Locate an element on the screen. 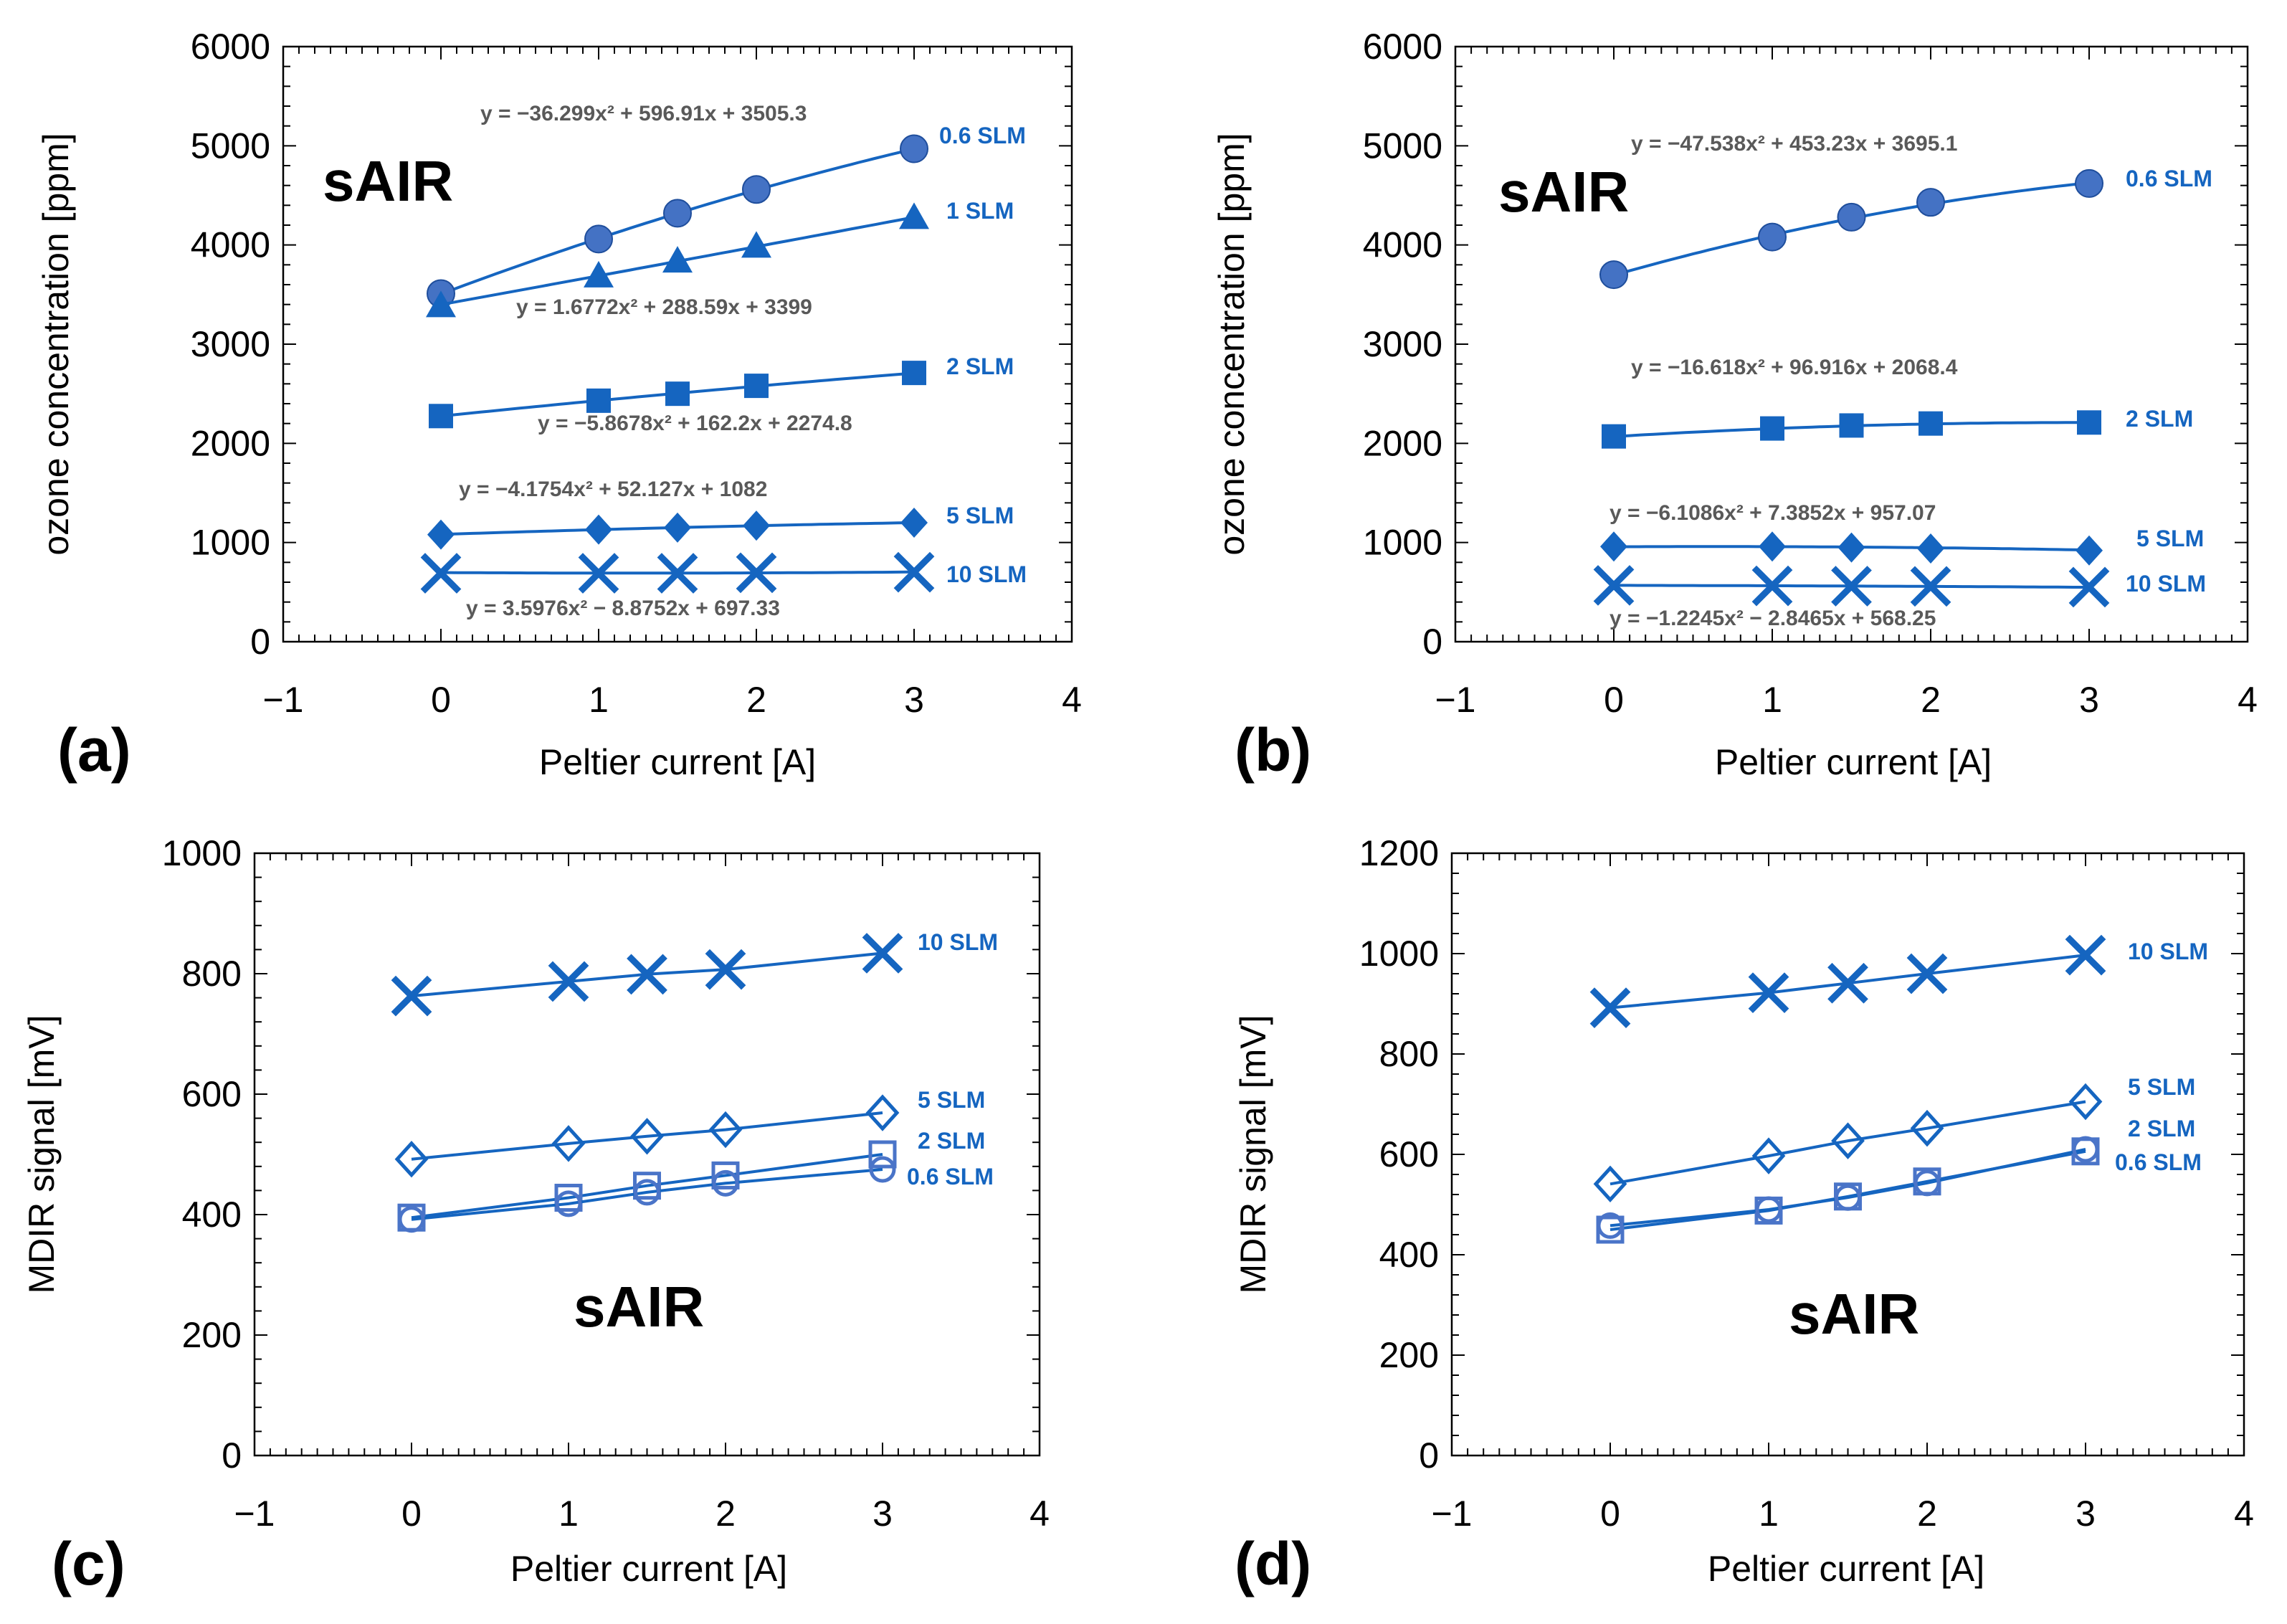 The width and height of the screenshot is (2287, 1624). series-label: 1 SLM is located at coordinates (980, 211).